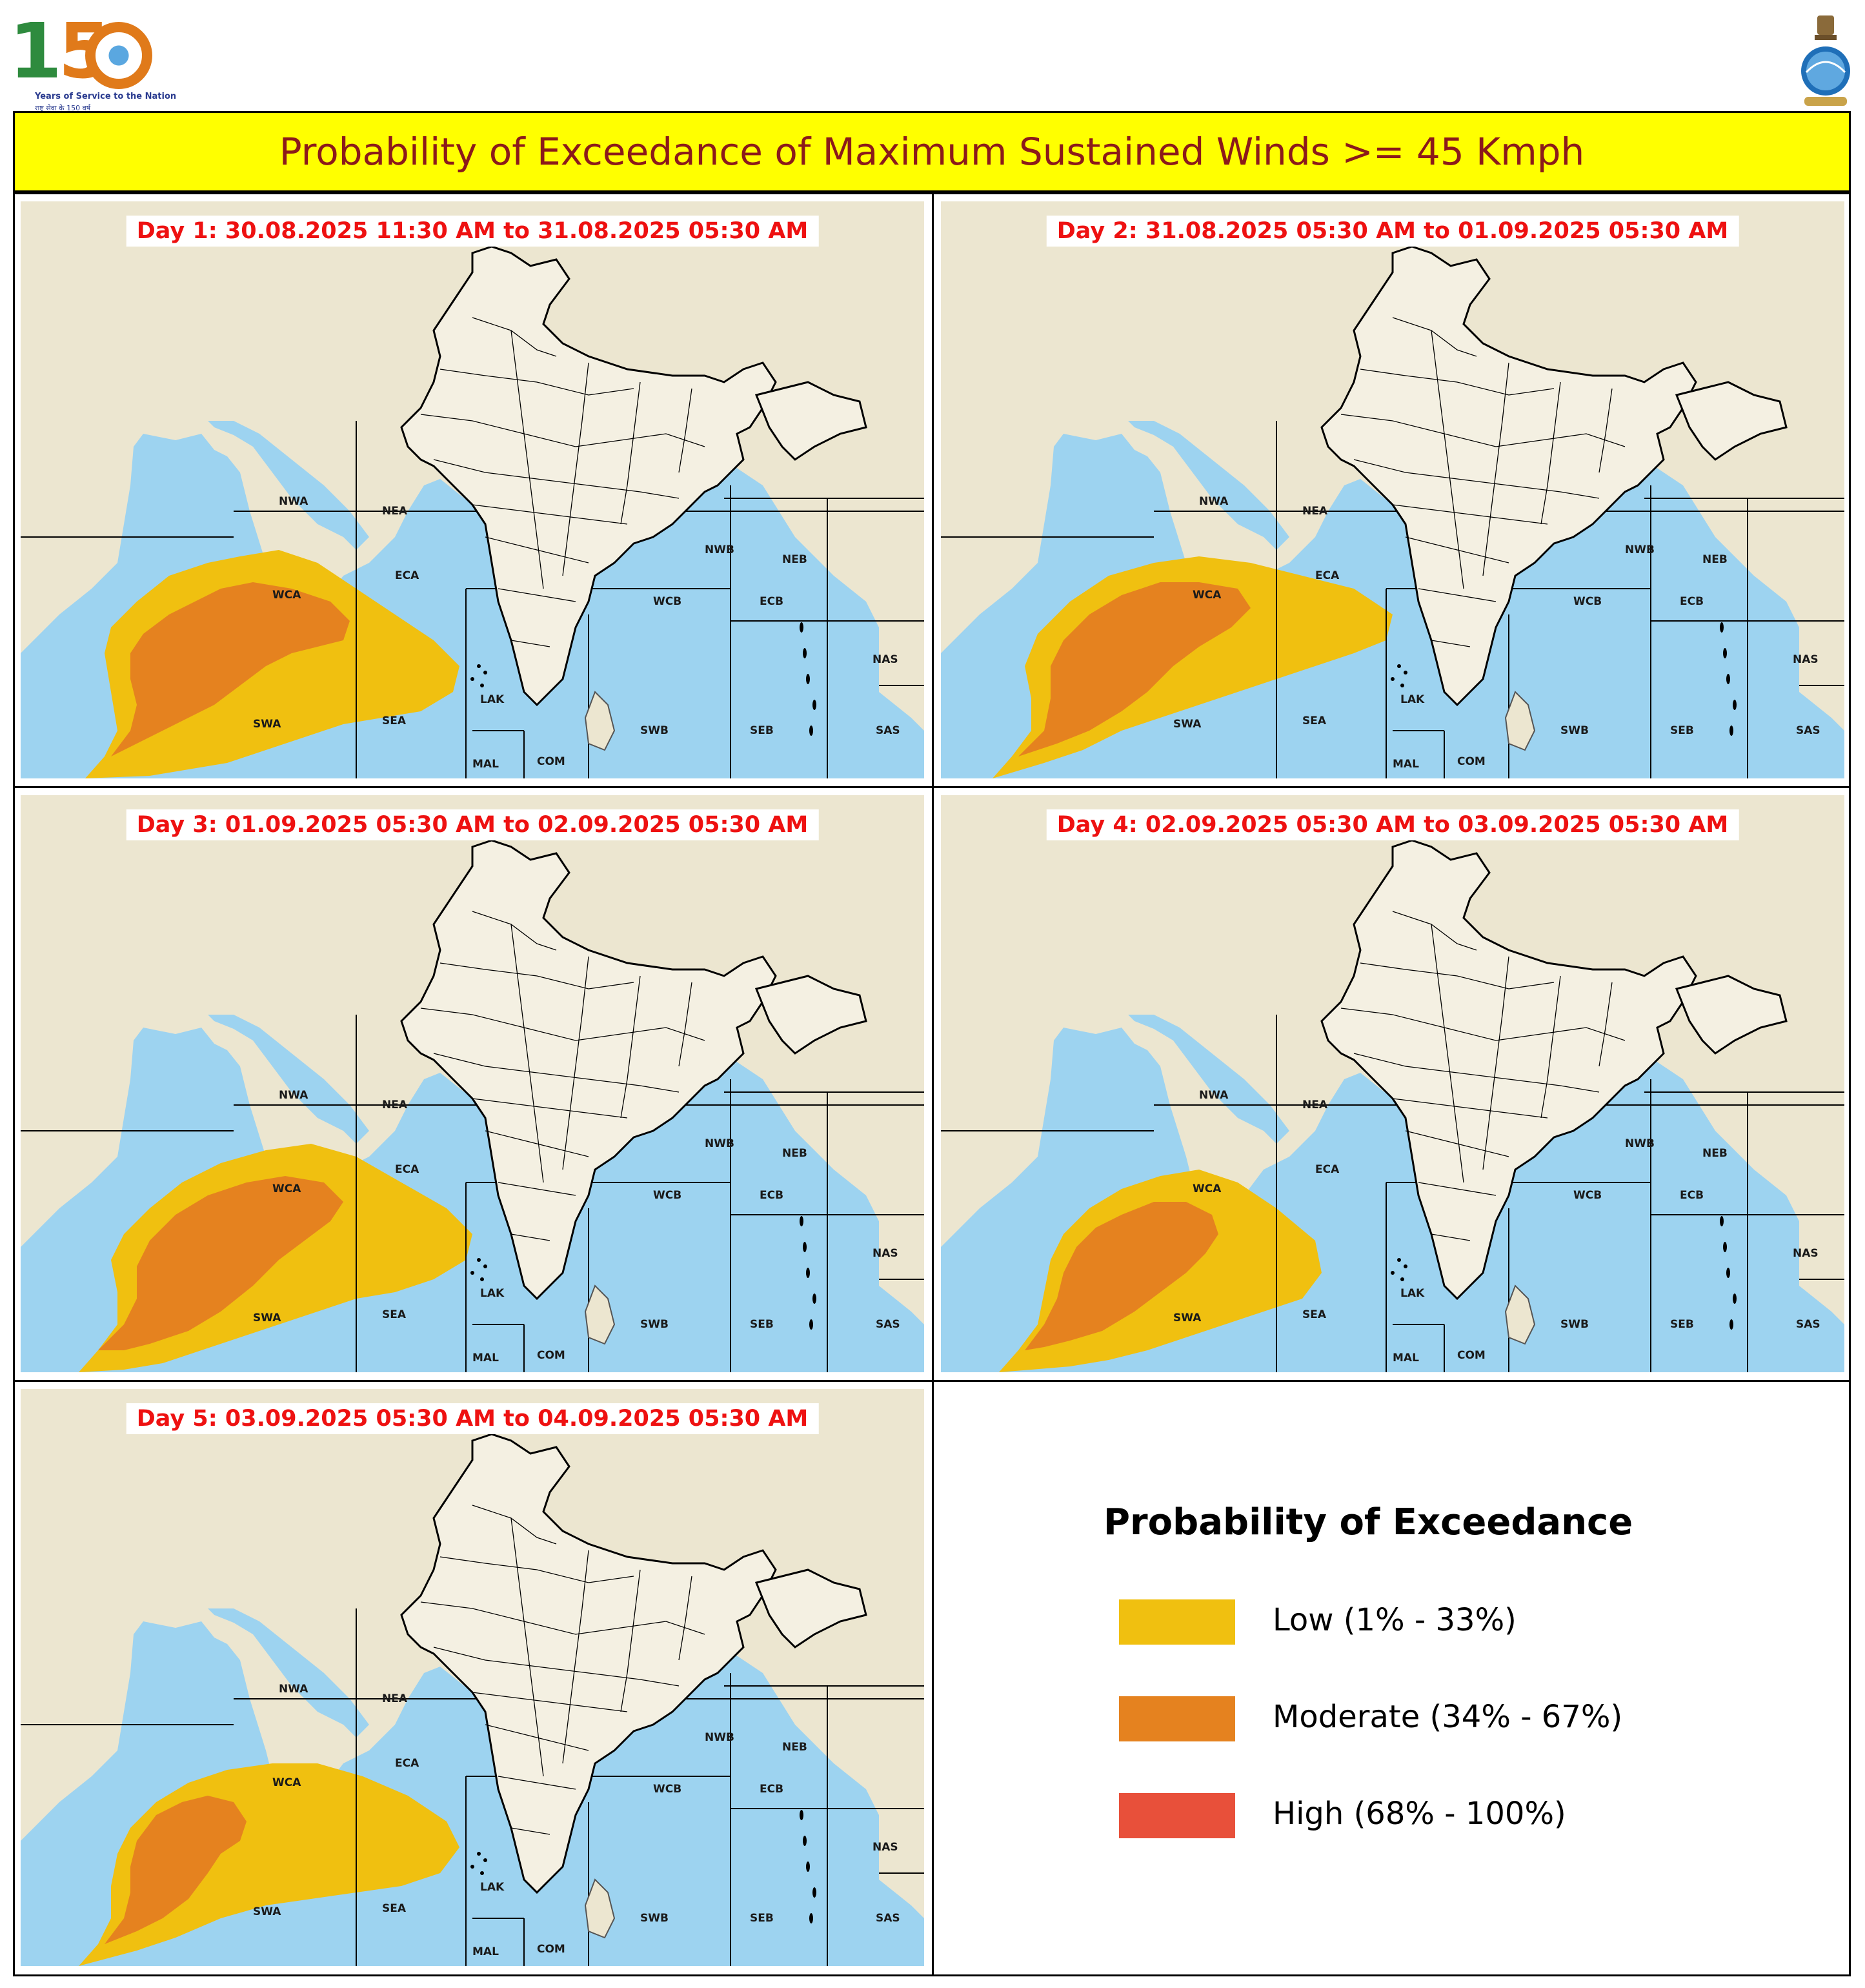  What do you see at coordinates (35, 51) in the screenshot?
I see `logo-digit-1: 1` at bounding box center [35, 51].